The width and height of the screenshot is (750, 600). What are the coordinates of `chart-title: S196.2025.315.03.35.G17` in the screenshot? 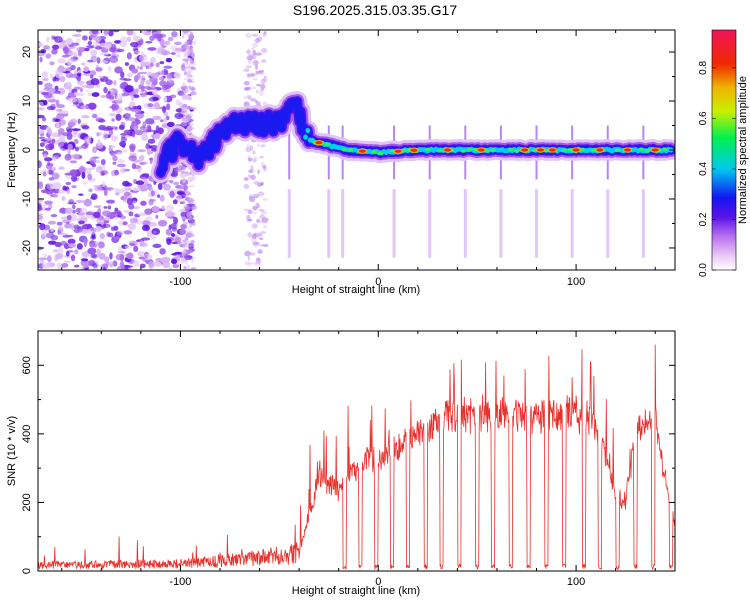 It's located at (375, 10).